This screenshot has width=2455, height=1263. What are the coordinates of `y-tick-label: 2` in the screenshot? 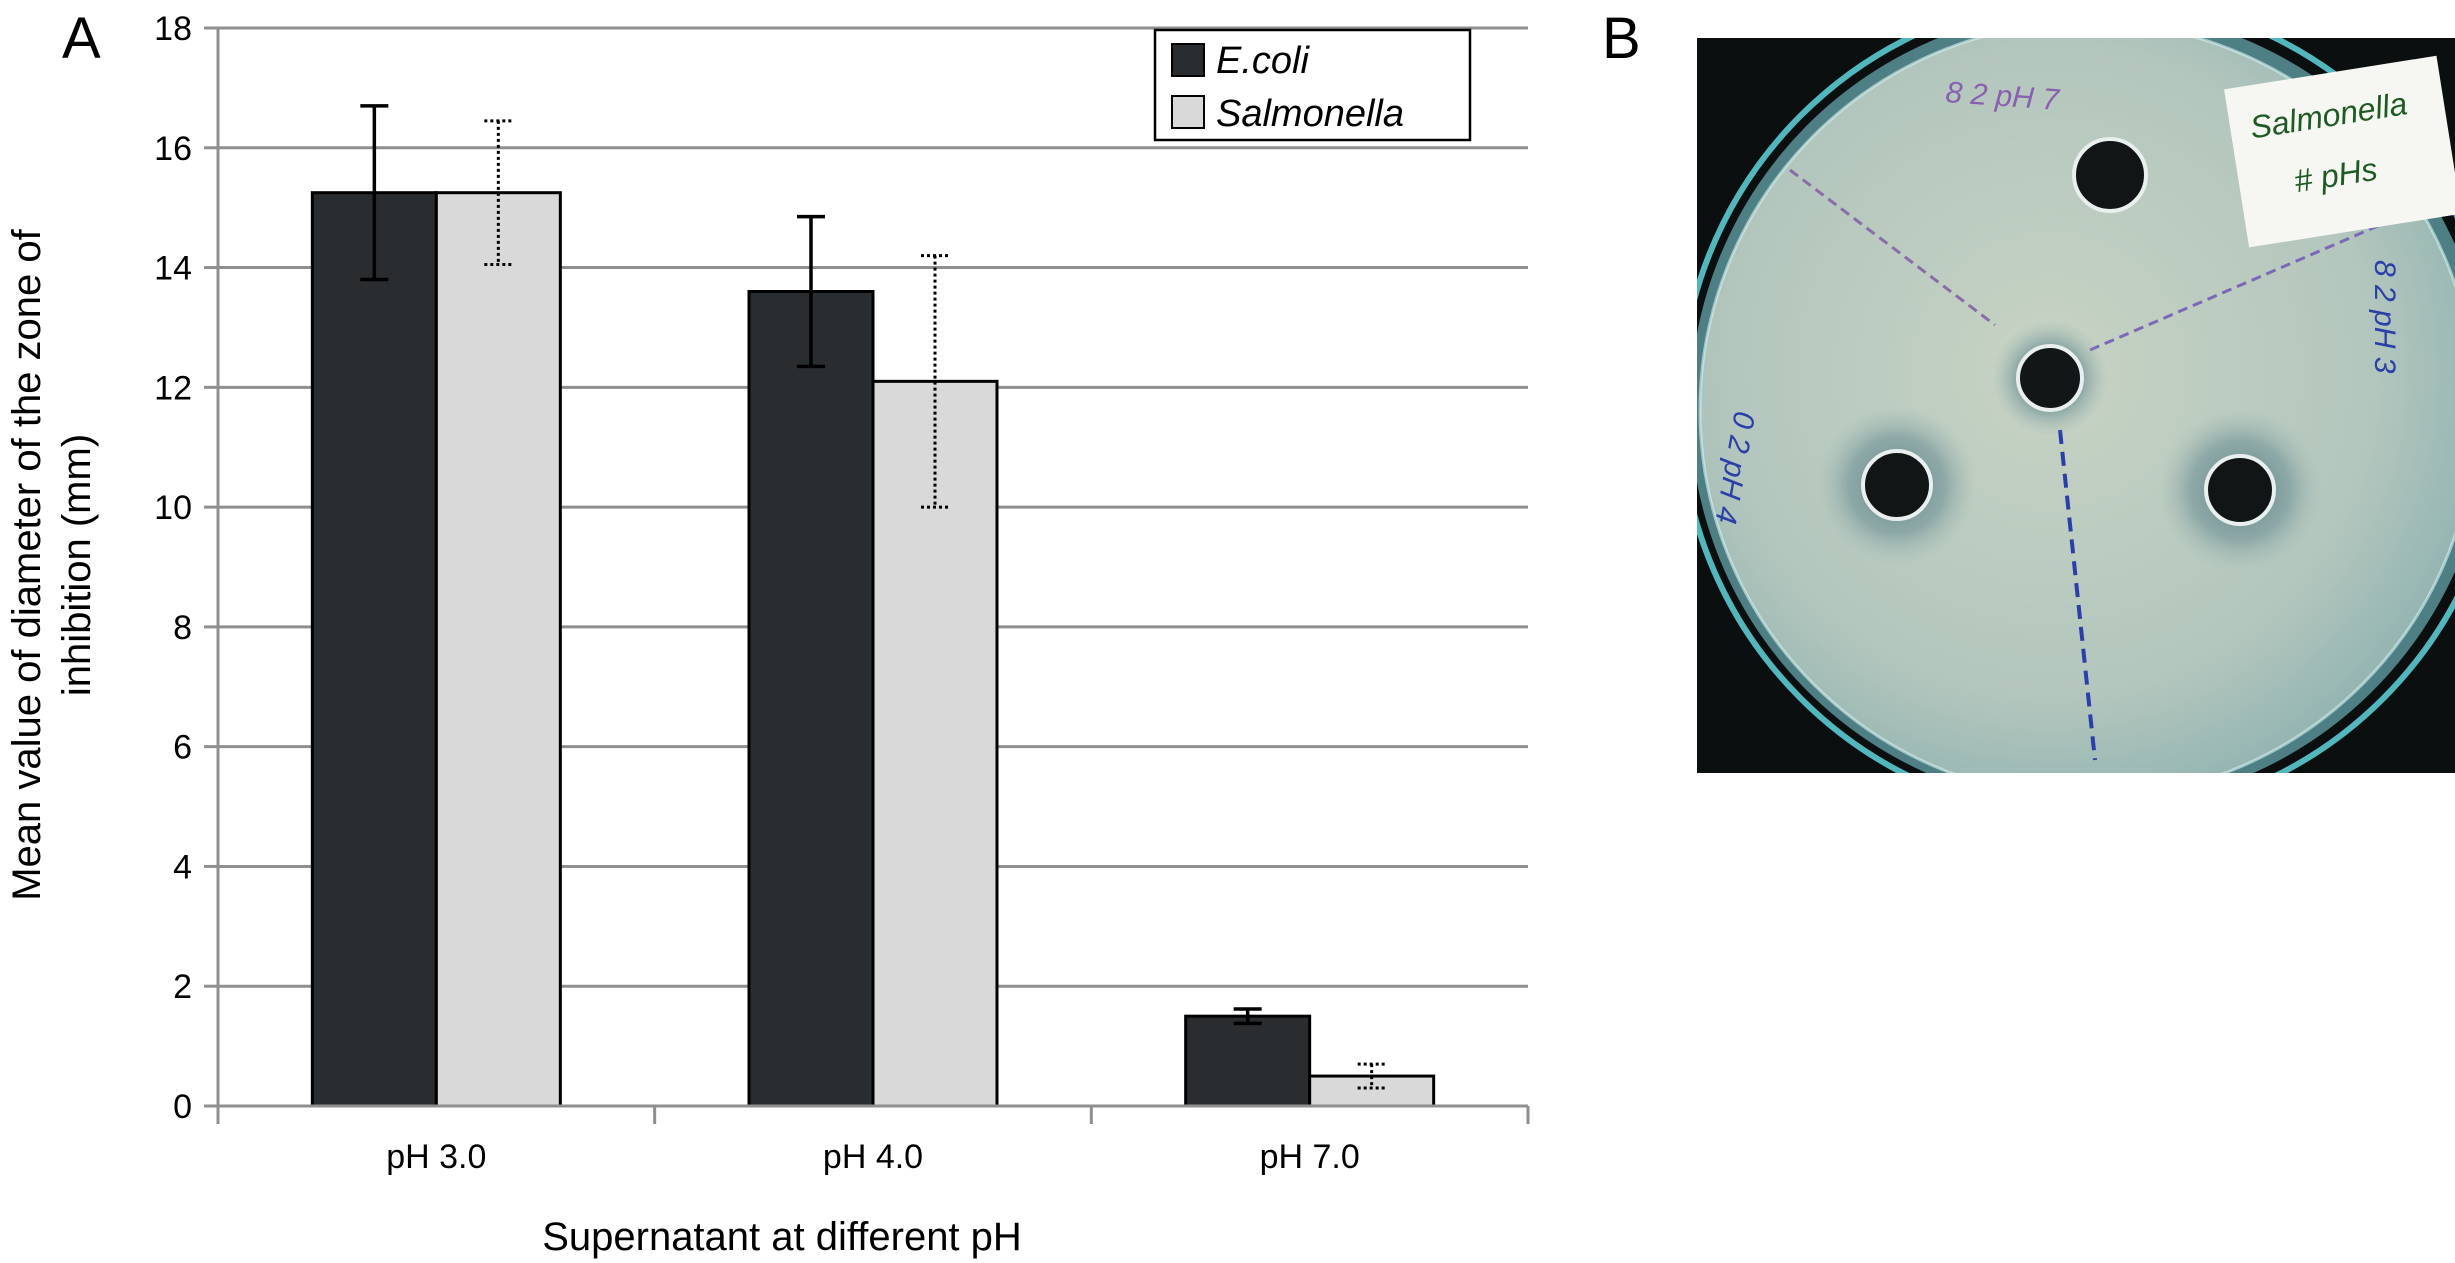 It's located at (182, 987).